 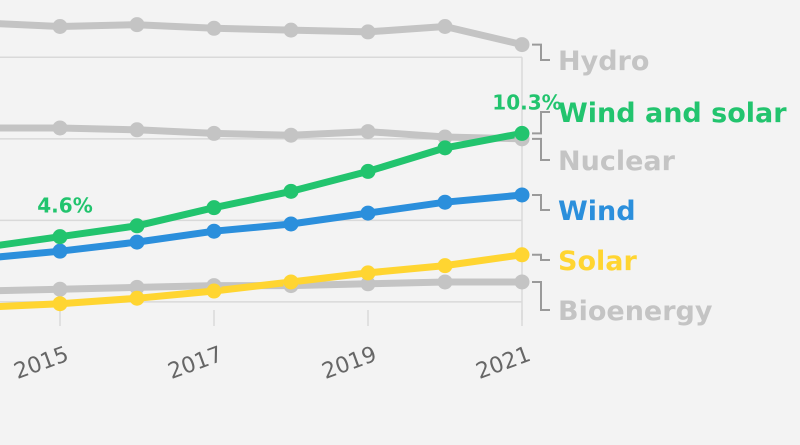 I want to click on series-label-hydro: Hydro, so click(x=603, y=61).